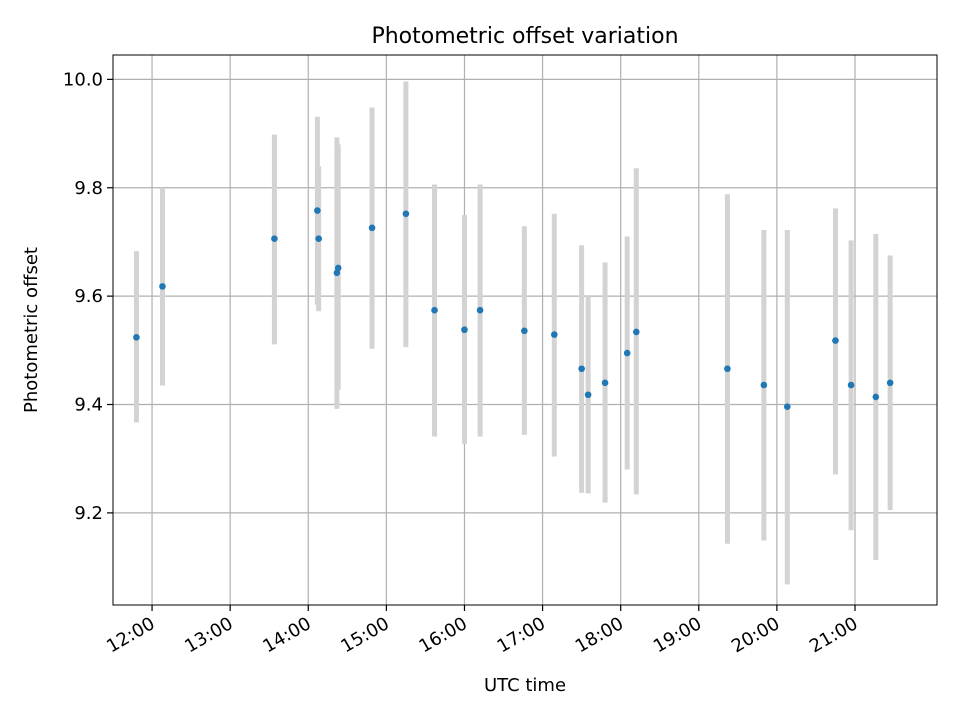  What do you see at coordinates (88, 296) in the screenshot?
I see `y-tick-label: 9.6` at bounding box center [88, 296].